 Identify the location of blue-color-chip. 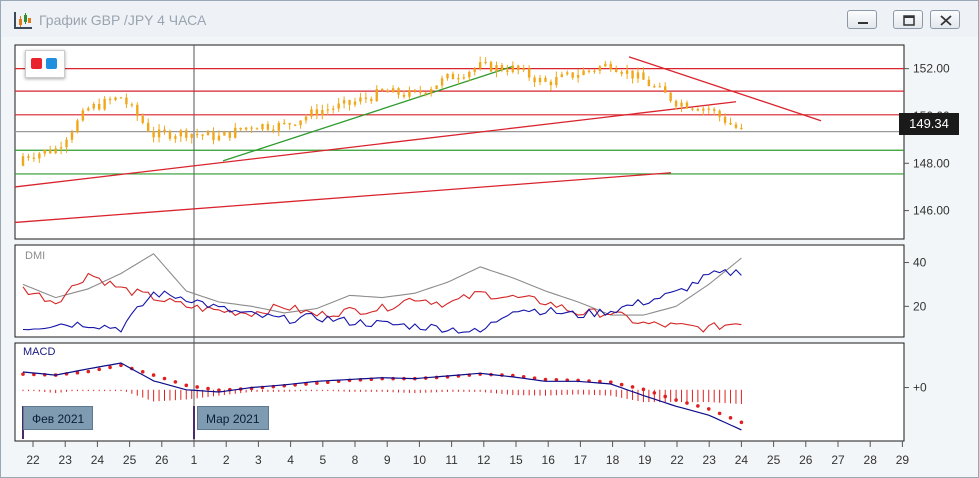
(51, 63).